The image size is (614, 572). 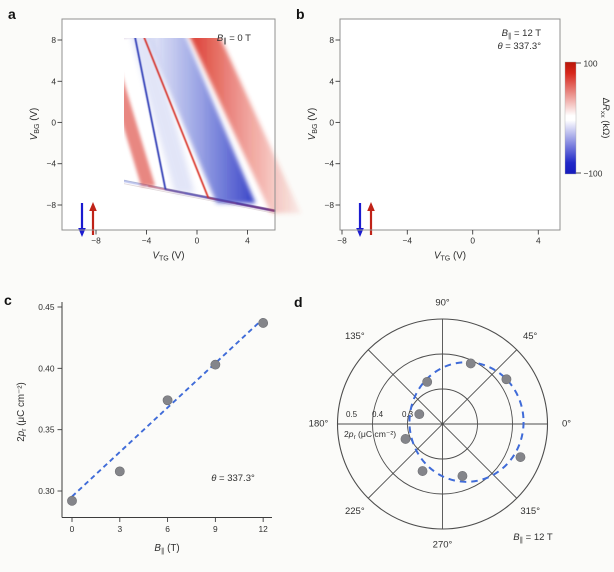 What do you see at coordinates (300, 14) in the screenshot?
I see `panel-letter-b: b` at bounding box center [300, 14].